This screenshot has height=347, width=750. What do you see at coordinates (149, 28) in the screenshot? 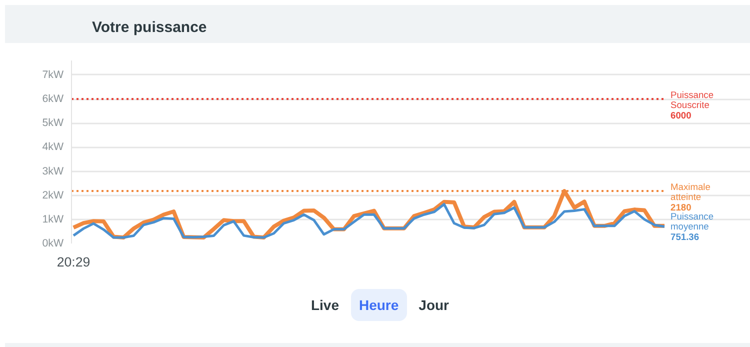
I see `chart-title: Votre puissance` at bounding box center [149, 28].